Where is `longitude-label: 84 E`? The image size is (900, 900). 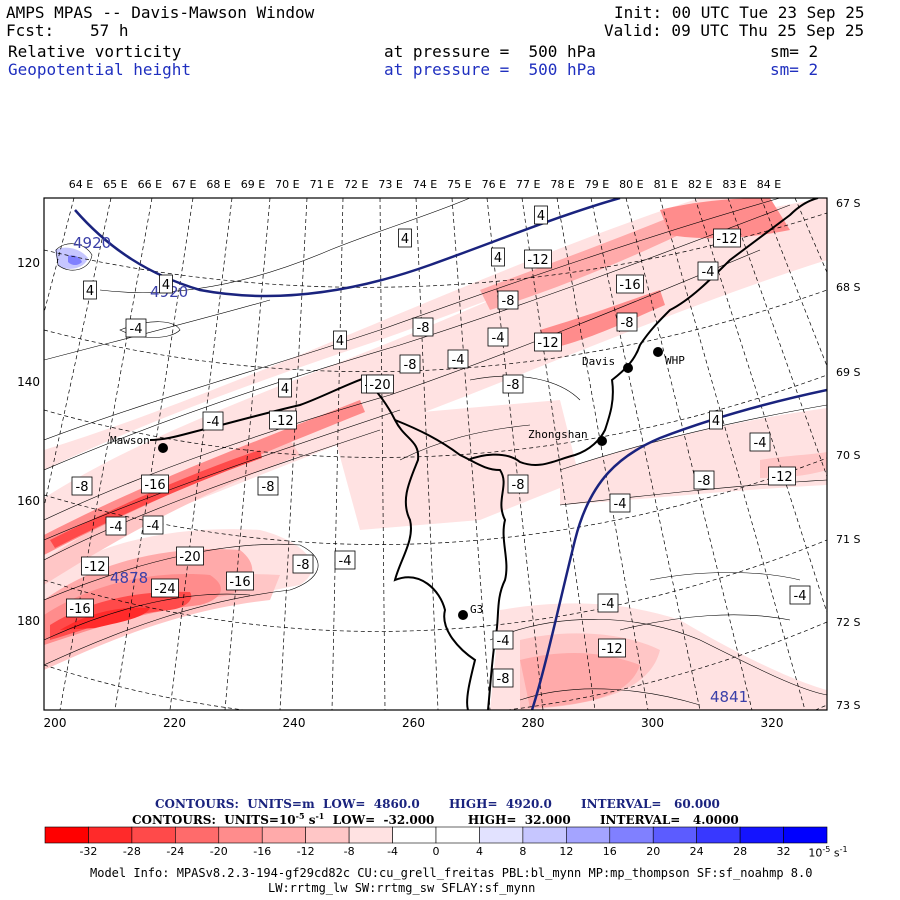 longitude-label: 84 E is located at coordinates (769, 184).